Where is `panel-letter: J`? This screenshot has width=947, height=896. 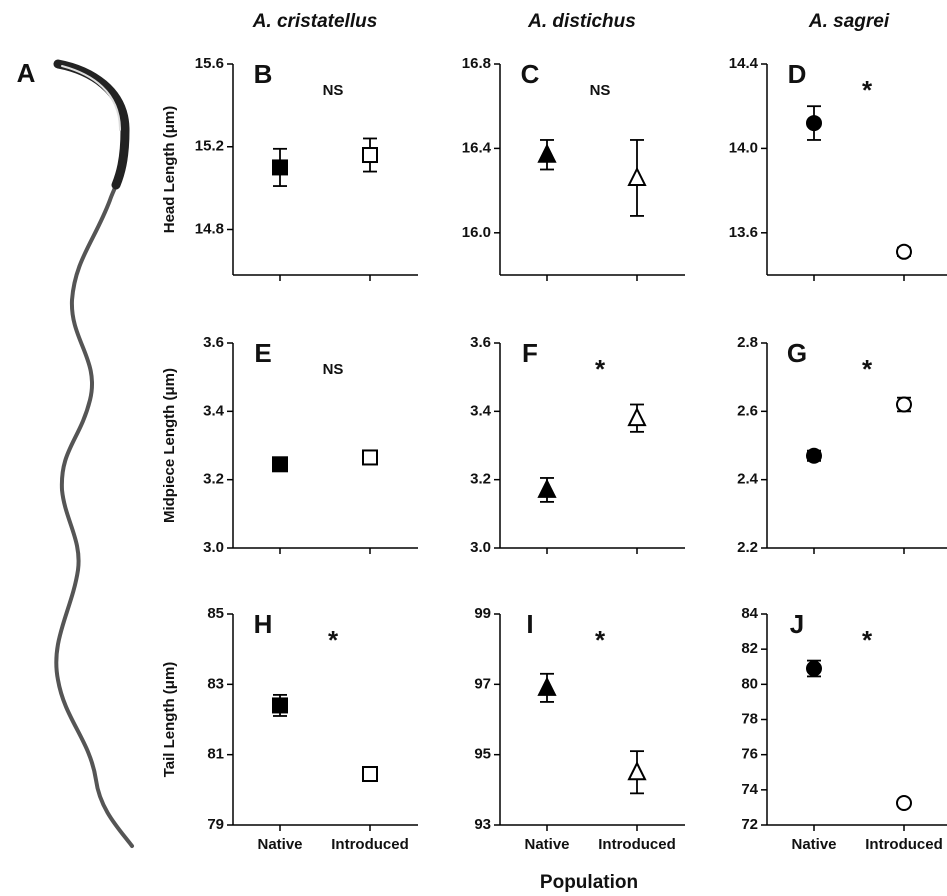 panel-letter: J is located at coordinates (797, 624).